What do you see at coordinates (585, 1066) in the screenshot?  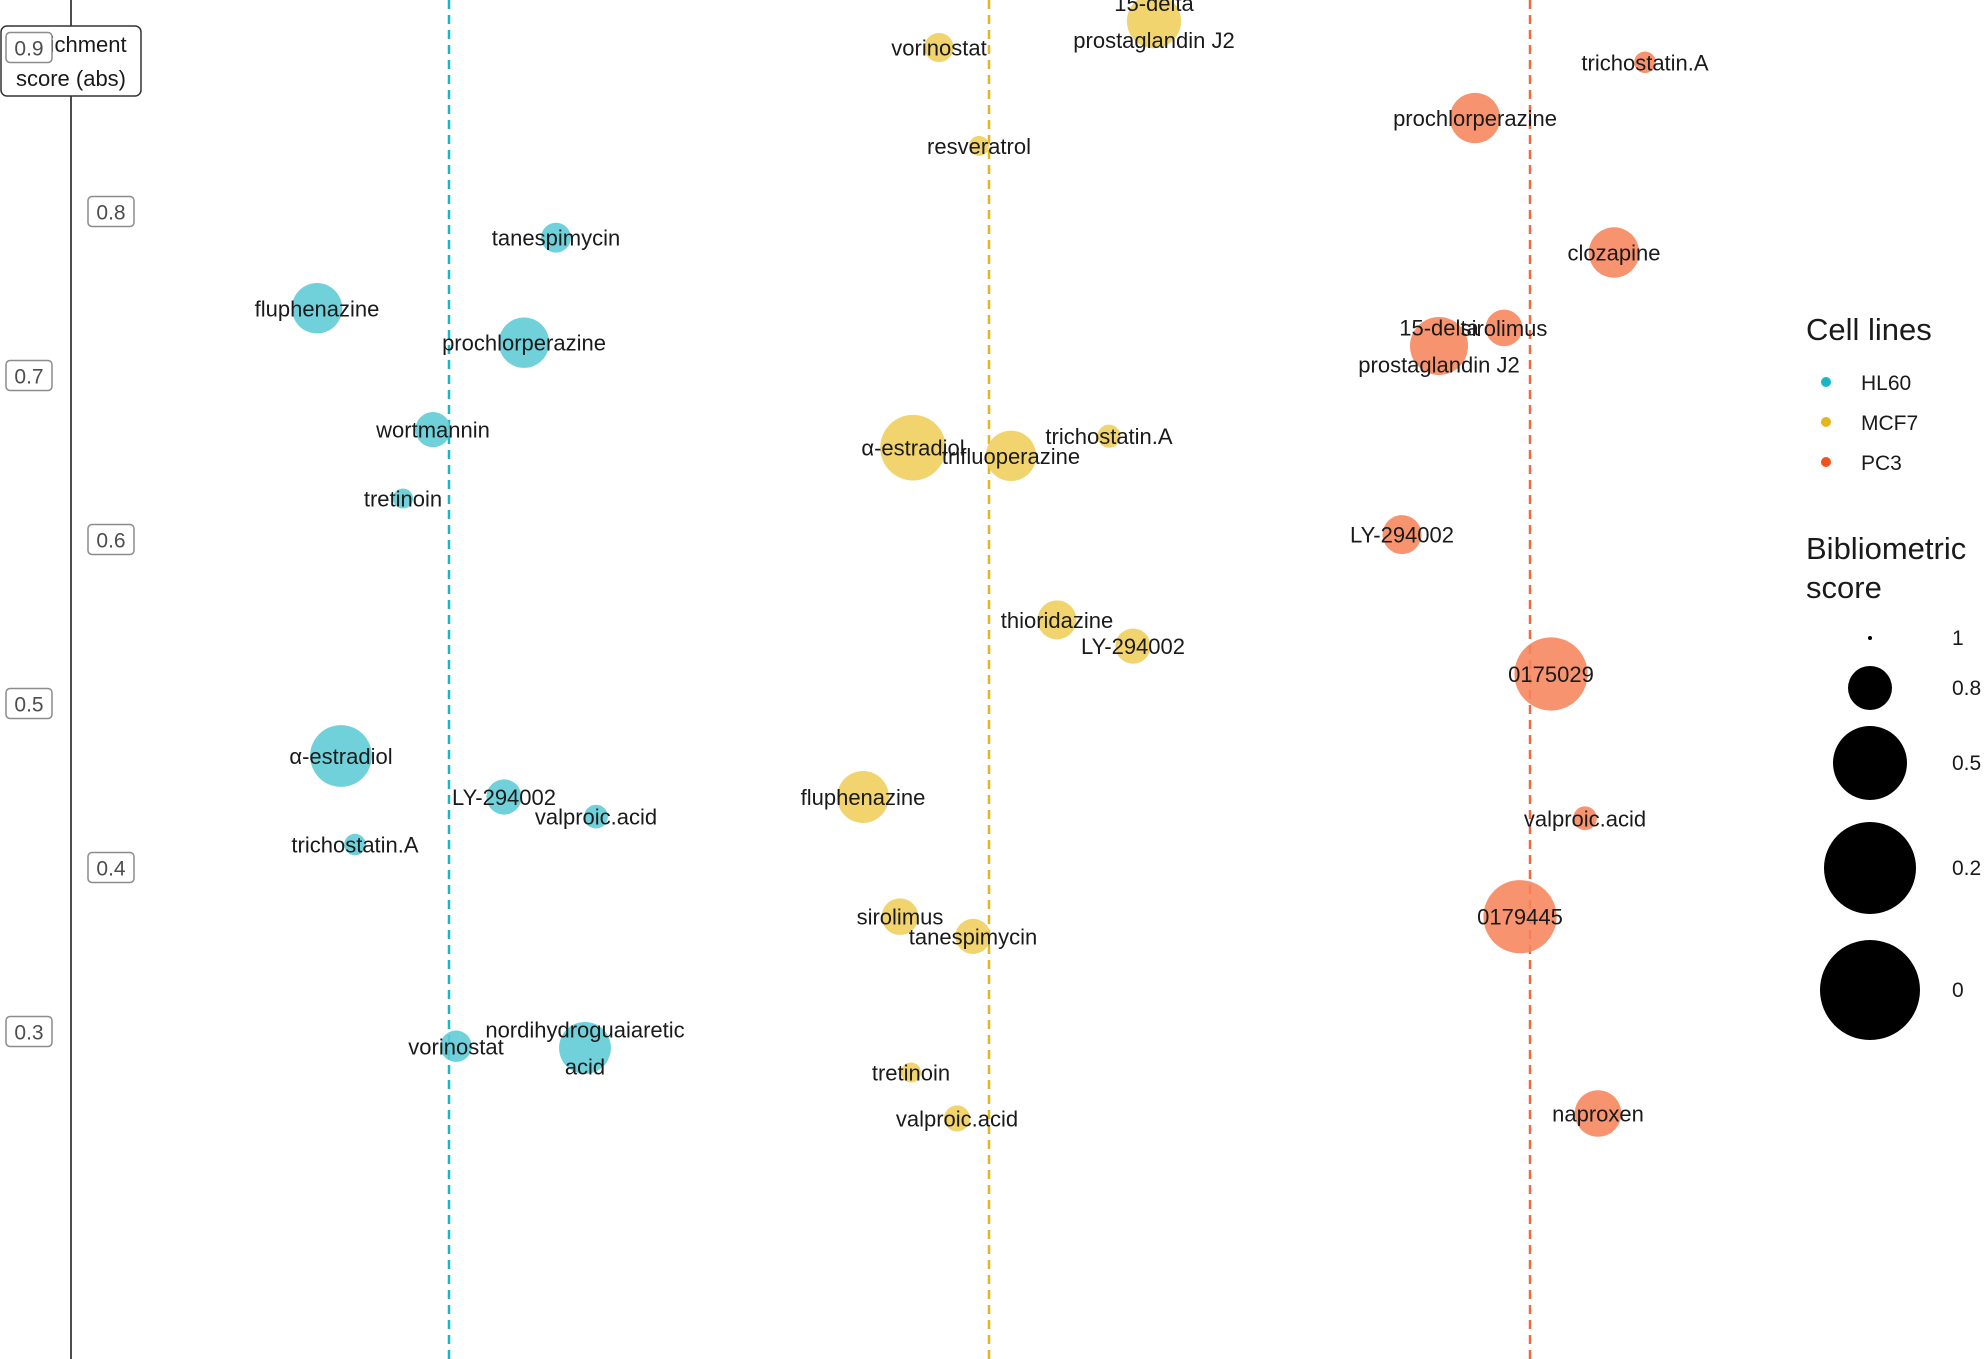 I see `bubble-label-hl60-nordihydroguaiaretic-acid: acid` at bounding box center [585, 1066].